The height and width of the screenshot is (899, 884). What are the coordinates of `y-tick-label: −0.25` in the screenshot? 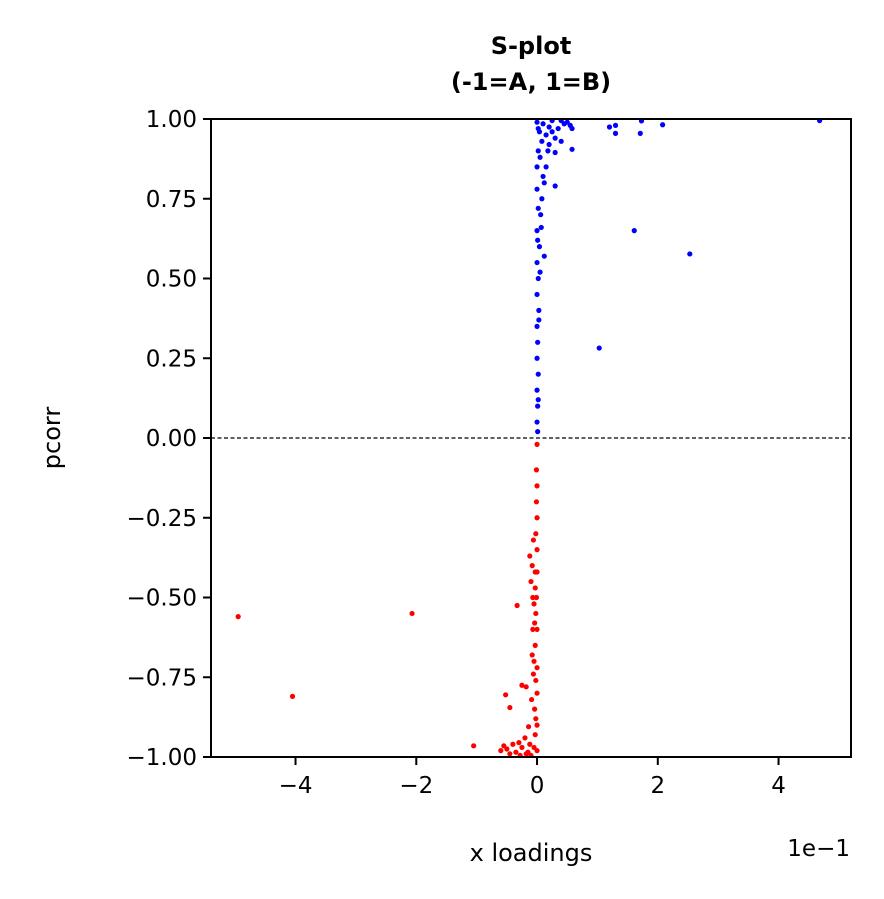 It's located at (162, 519).